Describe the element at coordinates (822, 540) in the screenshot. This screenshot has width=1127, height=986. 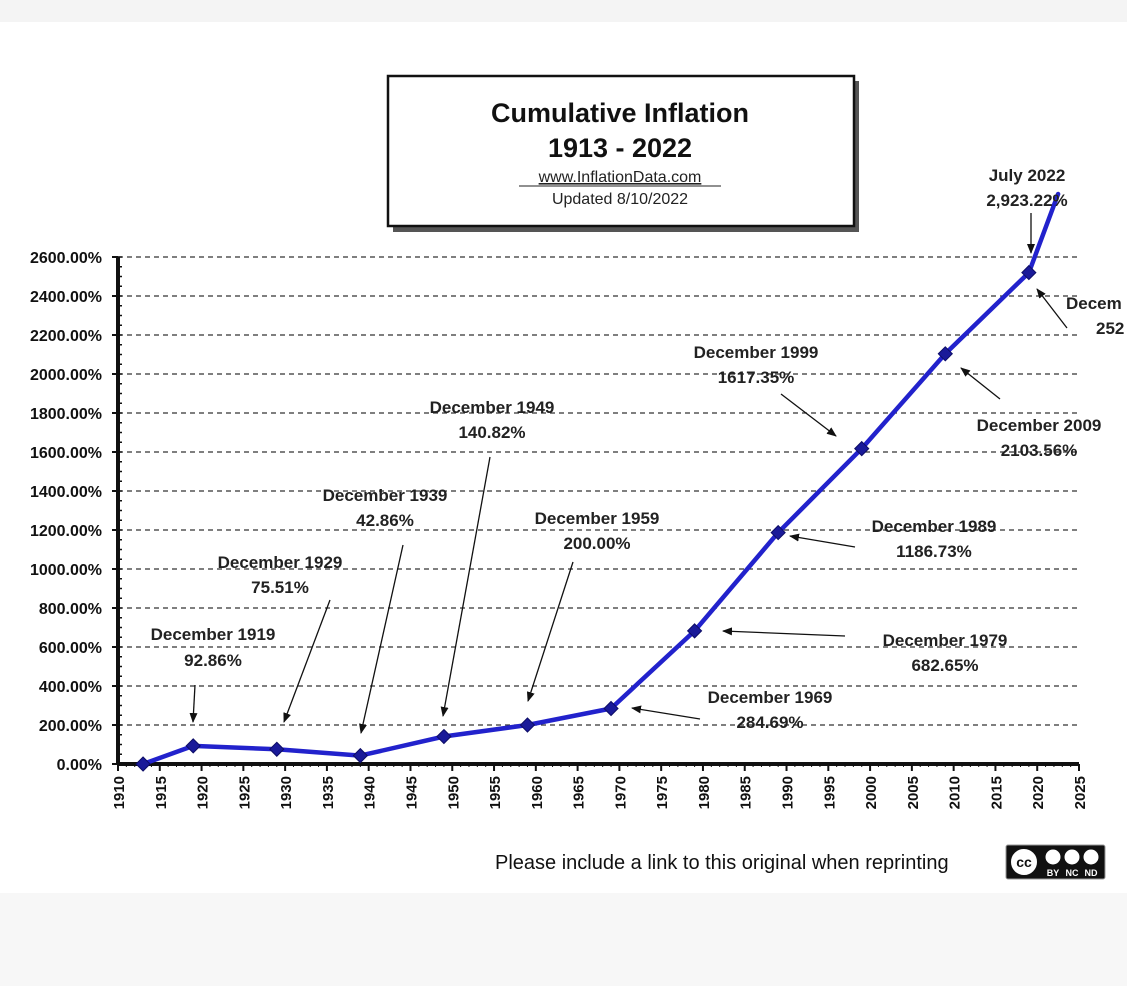
I see `annotation-dec-1989-arrow` at that location.